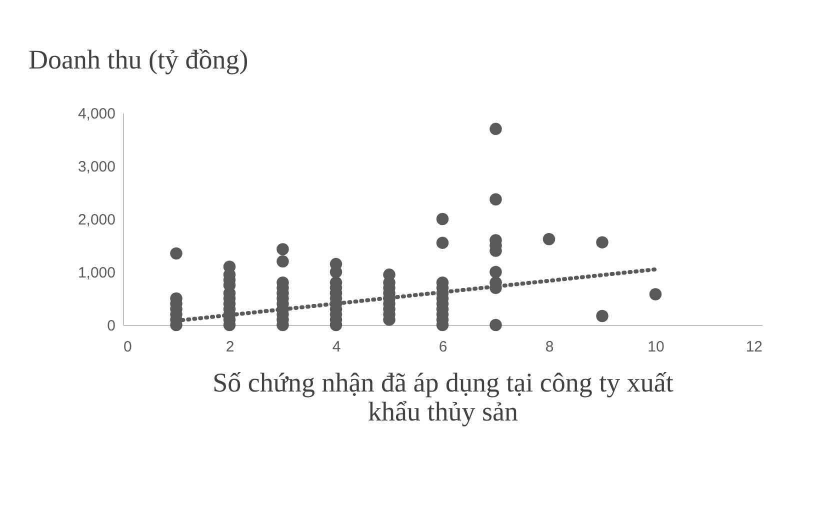 This screenshot has width=818, height=527. I want to click on y-tick-label: 1,000, so click(97, 273).